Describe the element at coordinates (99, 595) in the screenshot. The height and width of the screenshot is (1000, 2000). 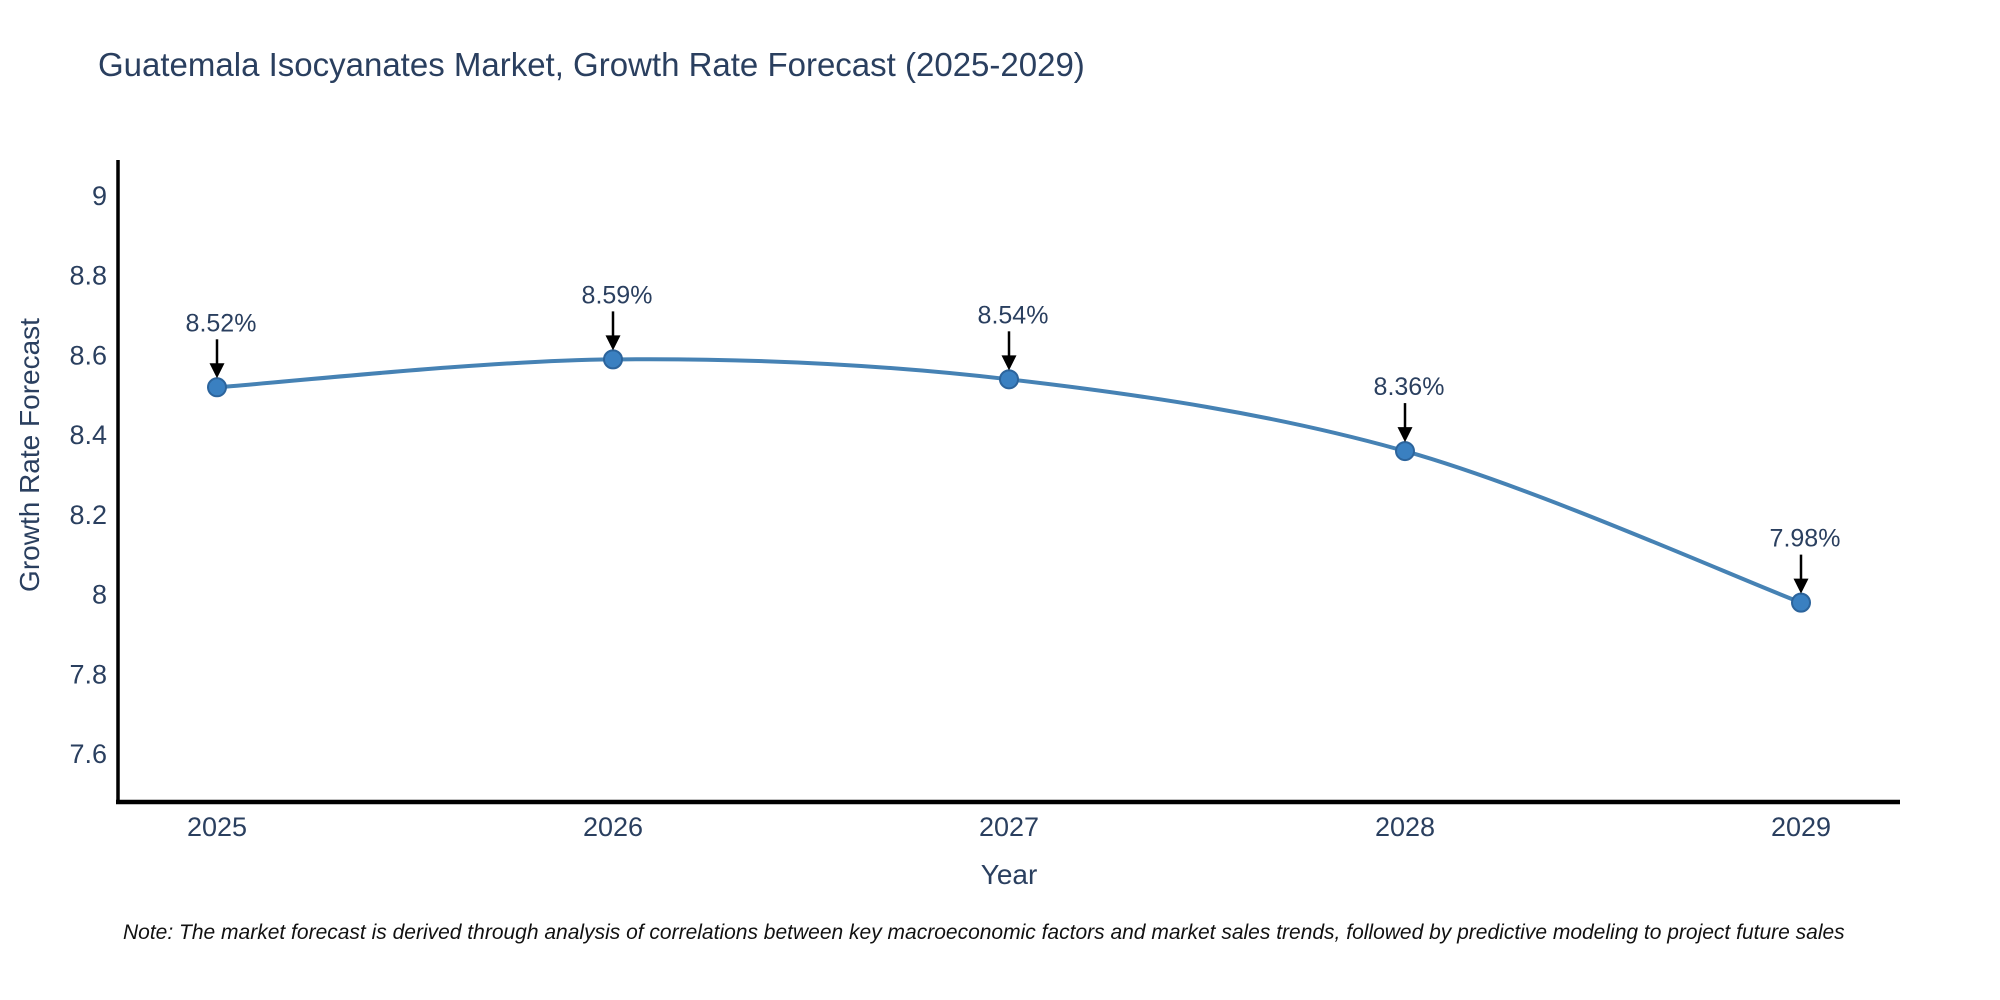
I see `y-tick-label: 8` at that location.